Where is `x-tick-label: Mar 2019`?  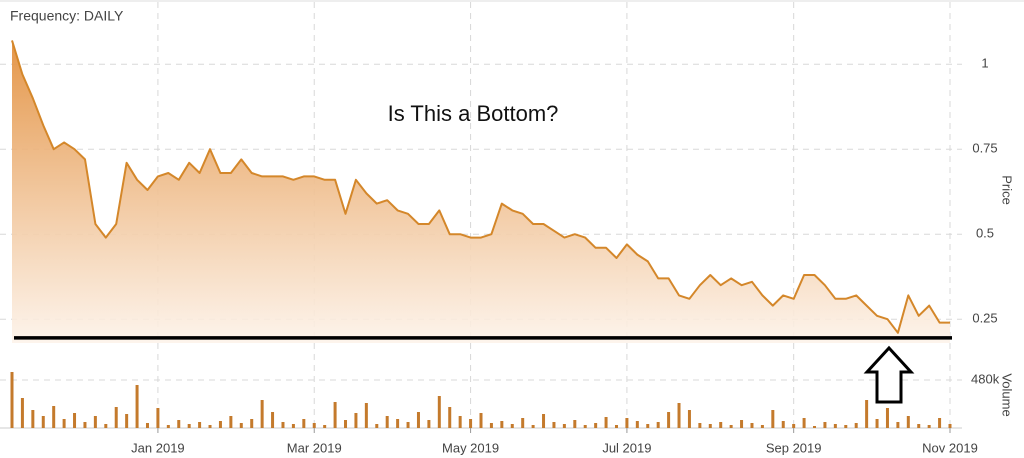 x-tick-label: Mar 2019 is located at coordinates (314, 447).